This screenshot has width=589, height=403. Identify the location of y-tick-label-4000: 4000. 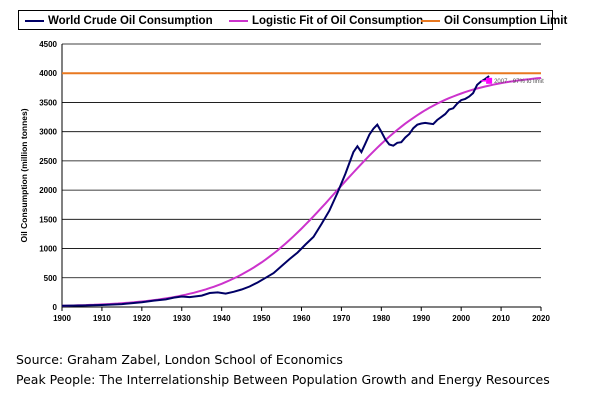
(48, 73).